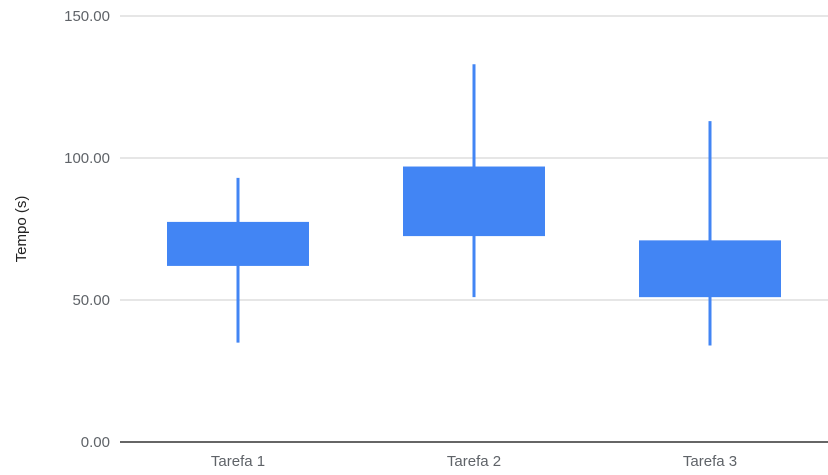 Image resolution: width=828 pixels, height=475 pixels. What do you see at coordinates (87, 158) in the screenshot?
I see `y-tick-label: 100.00` at bounding box center [87, 158].